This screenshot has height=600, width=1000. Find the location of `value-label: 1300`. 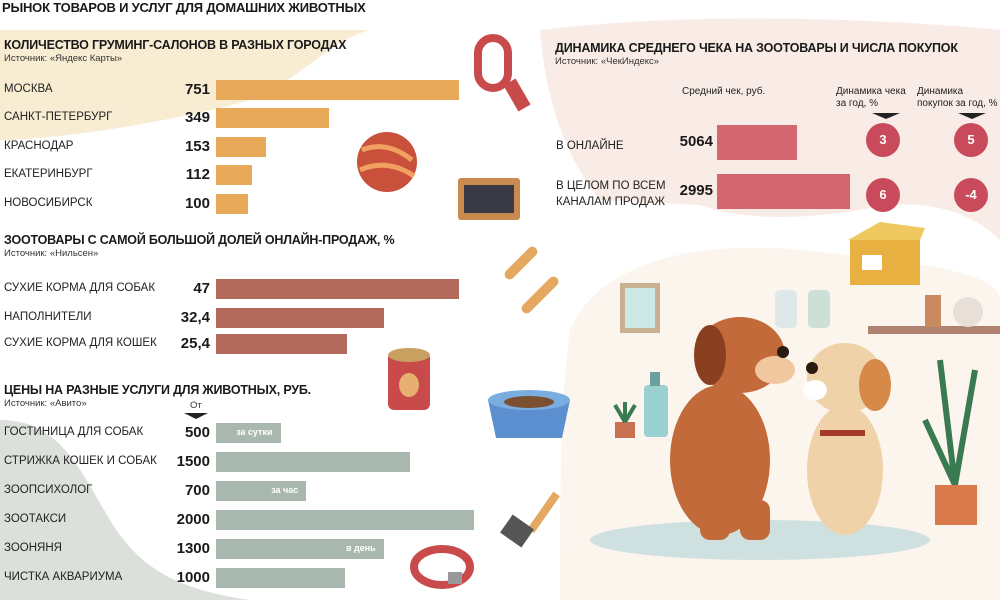

value-label: 1300 is located at coordinates (193, 548).